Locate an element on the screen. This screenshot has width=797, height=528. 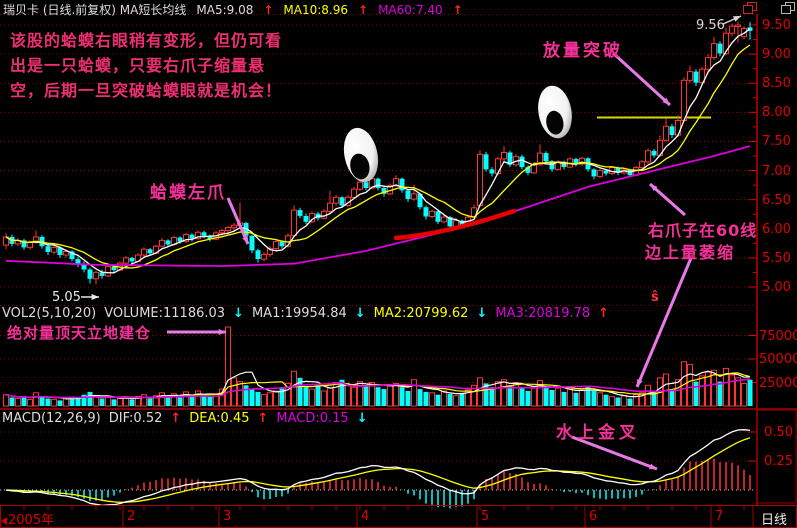
macd-axis-label: 0.50 is located at coordinates (778, 432).